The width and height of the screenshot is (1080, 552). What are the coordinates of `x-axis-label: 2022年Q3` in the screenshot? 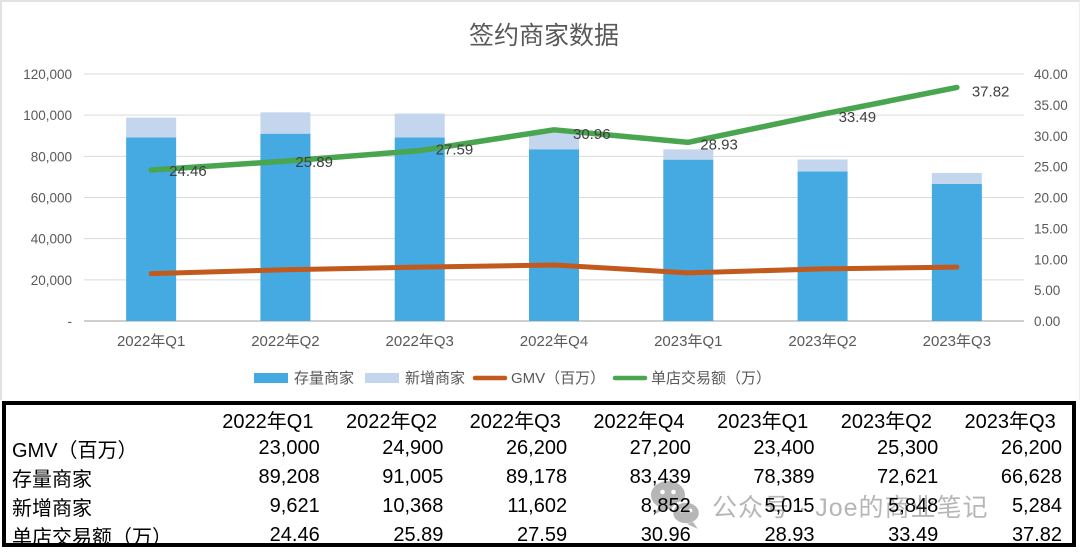 It's located at (420, 341).